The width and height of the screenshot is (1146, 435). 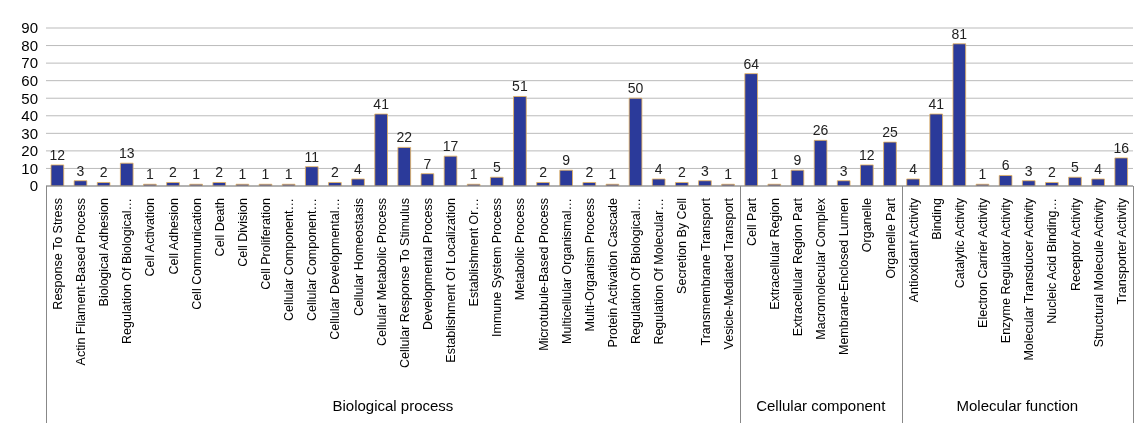 What do you see at coordinates (427, 264) in the screenshot?
I see `x-tick-label: Developmental Process` at bounding box center [427, 264].